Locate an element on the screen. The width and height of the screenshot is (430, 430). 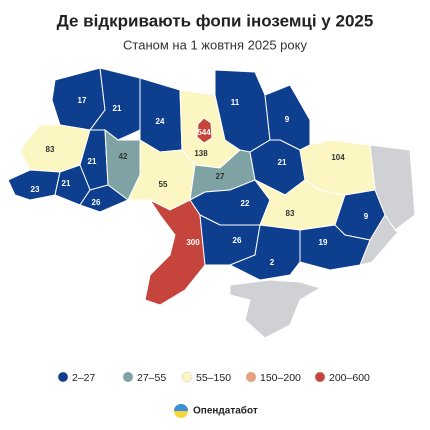
title: Де відкривають фопи іноземці у 2025 is located at coordinates (215, 20).